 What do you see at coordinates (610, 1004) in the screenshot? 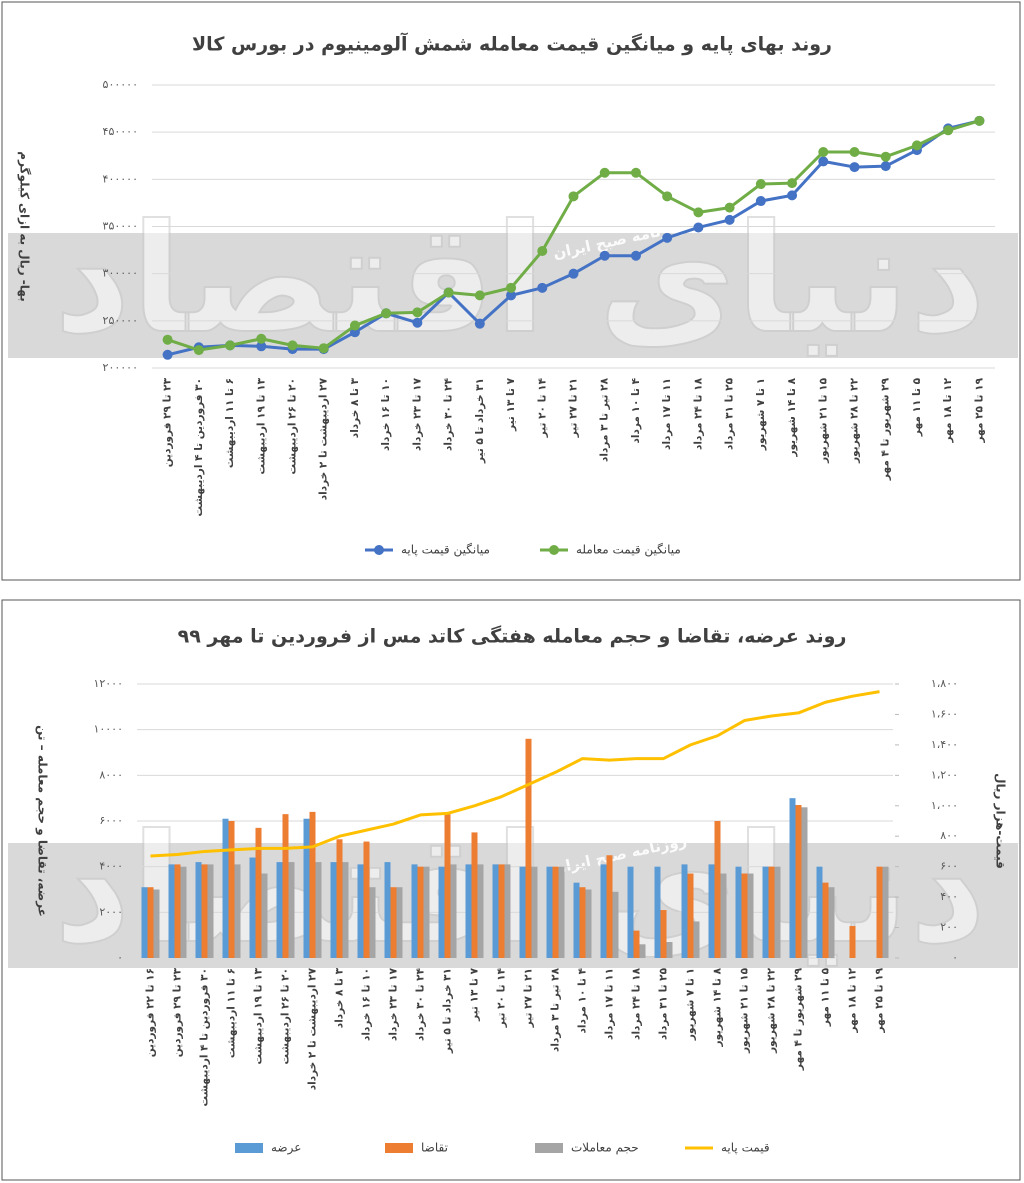
I see `x-tick-label: ۱۱ تا ۱۷ مرداد` at bounding box center [610, 1004].